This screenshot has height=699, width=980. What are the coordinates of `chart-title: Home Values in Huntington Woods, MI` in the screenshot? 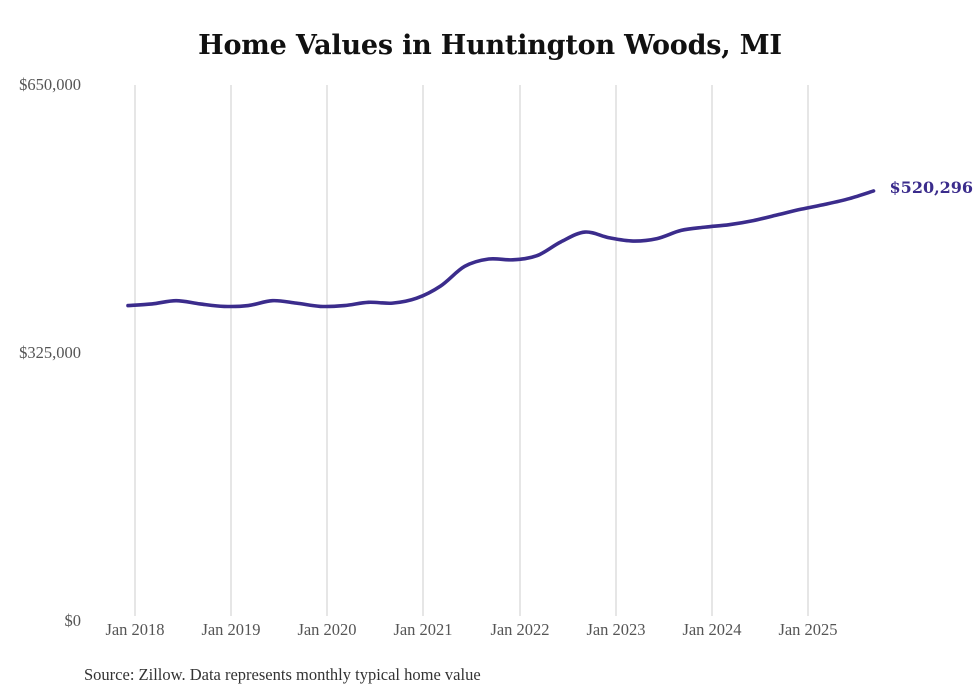 It's located at (490, 45).